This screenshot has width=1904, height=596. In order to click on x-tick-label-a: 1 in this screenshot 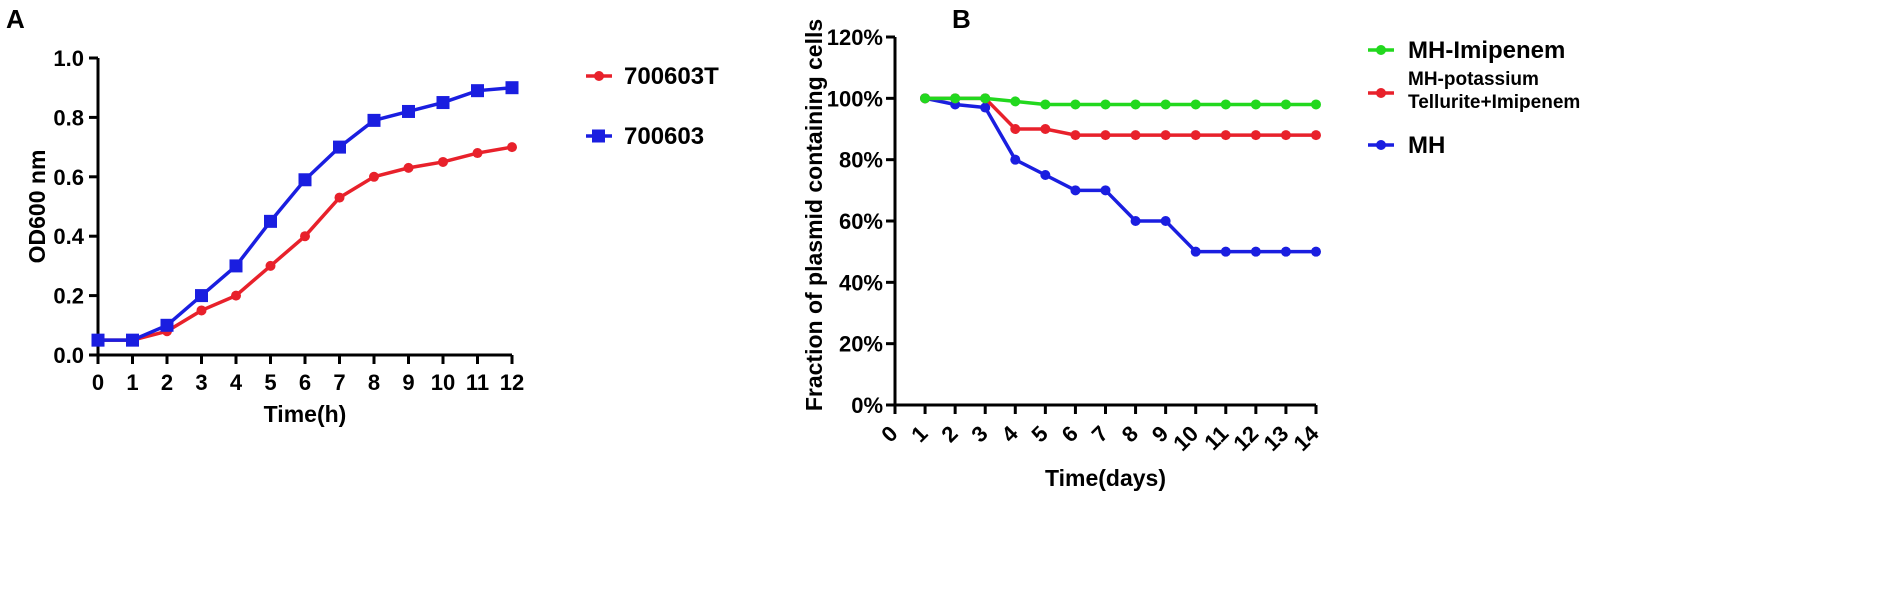, I will do `click(132, 382)`.